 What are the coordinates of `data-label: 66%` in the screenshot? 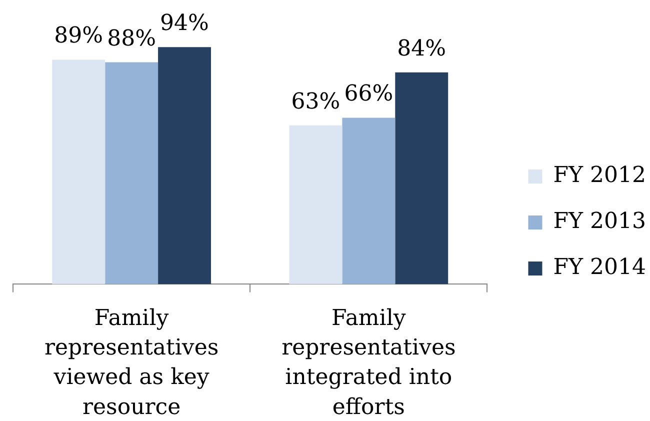 It's located at (369, 94).